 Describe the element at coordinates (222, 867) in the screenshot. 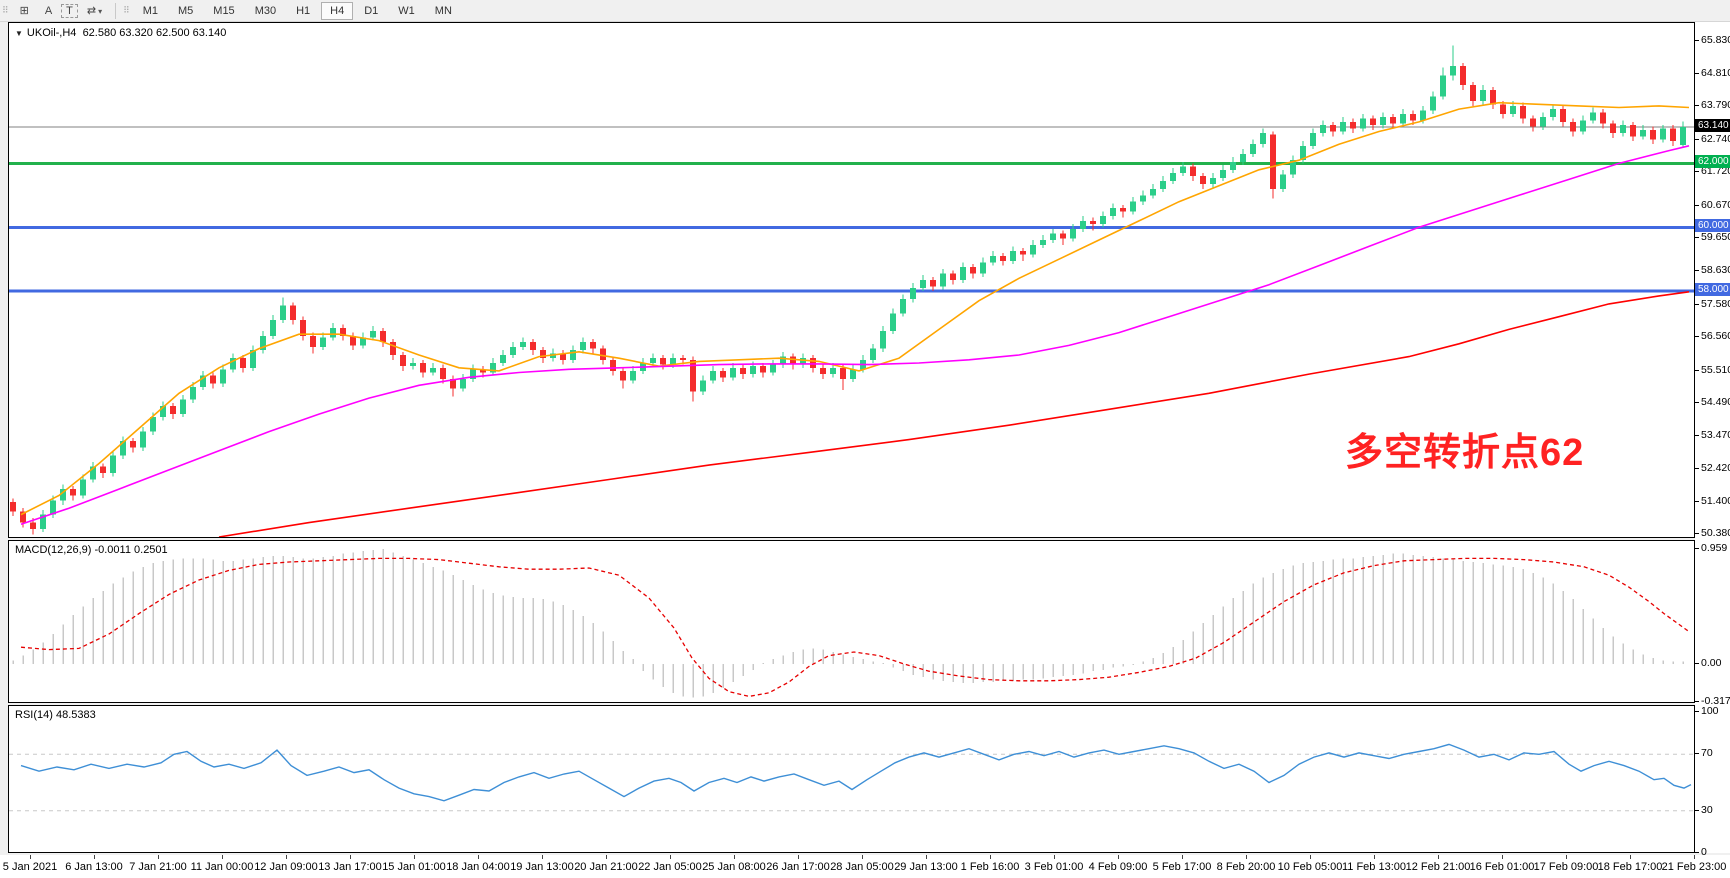

I see `date-label: 11 Jan 00:00` at that location.